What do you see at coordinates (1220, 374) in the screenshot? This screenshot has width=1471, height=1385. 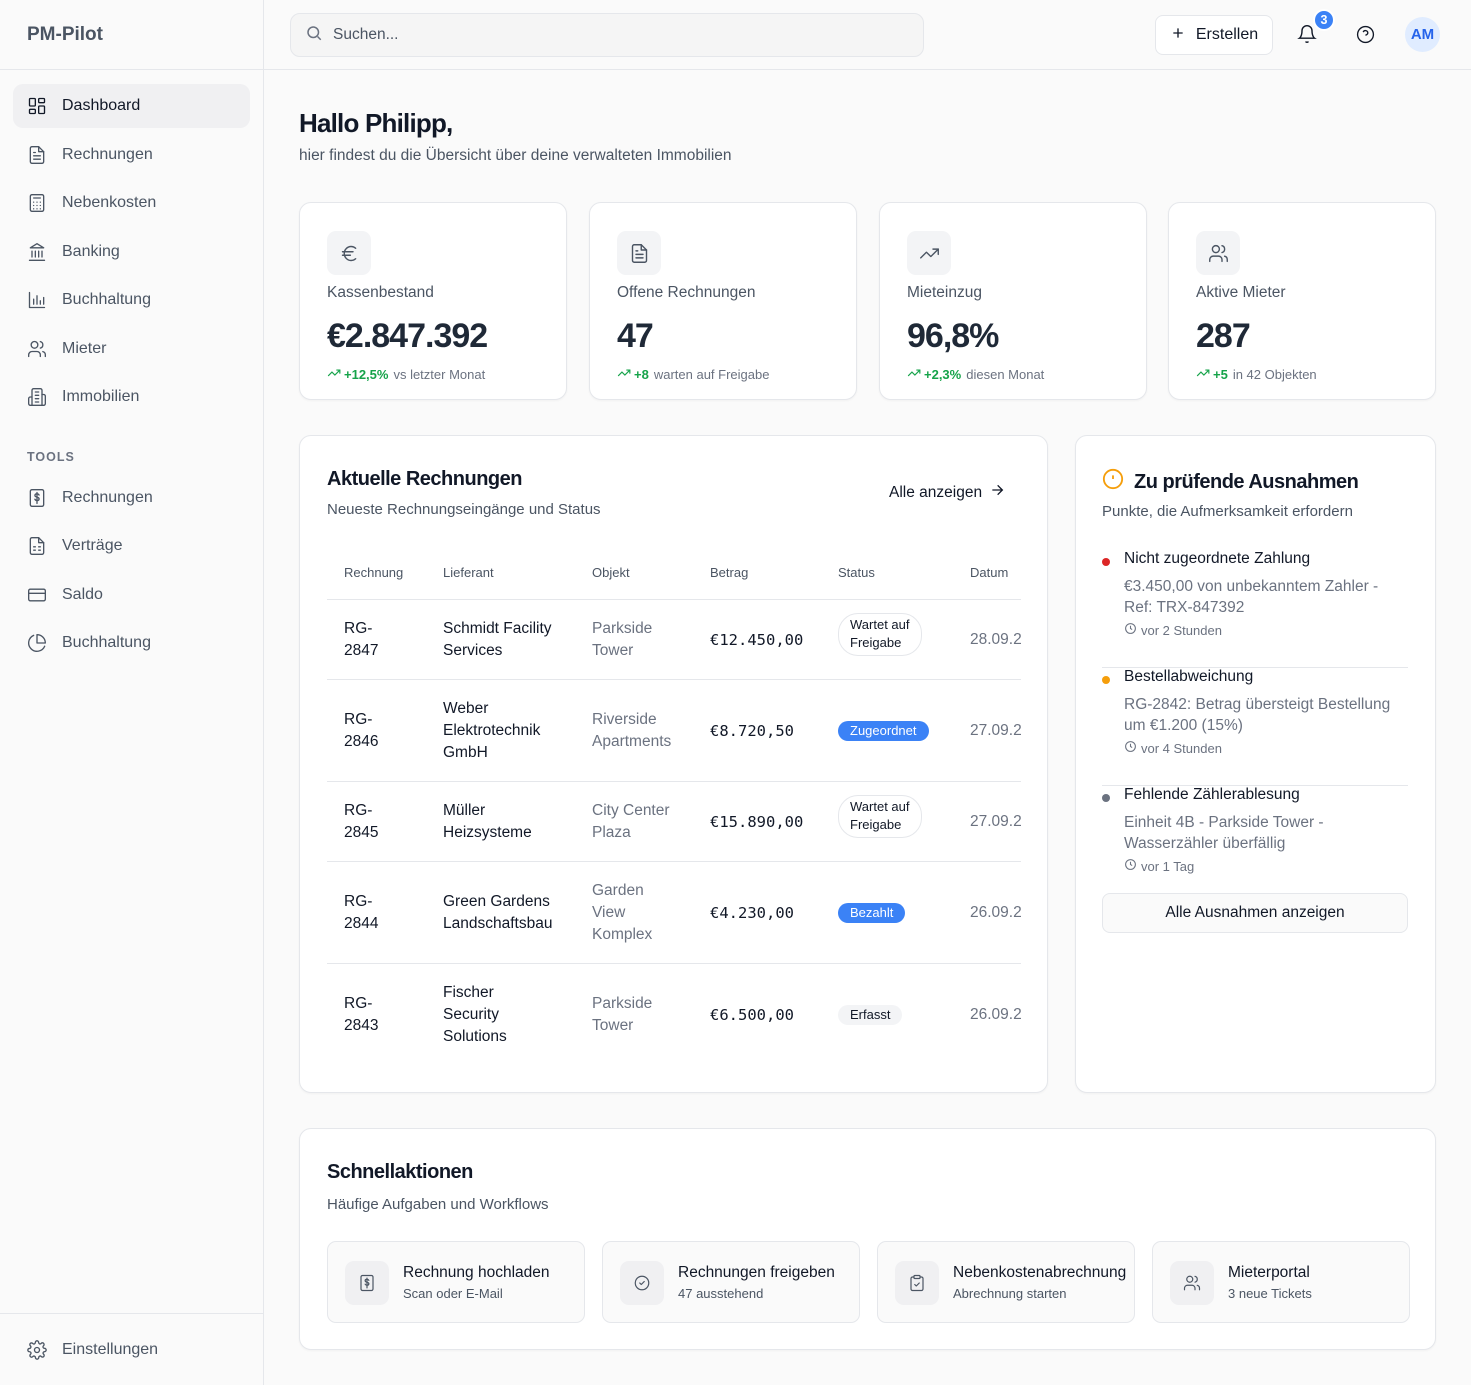 I see `stat-delta-value: +5` at bounding box center [1220, 374].